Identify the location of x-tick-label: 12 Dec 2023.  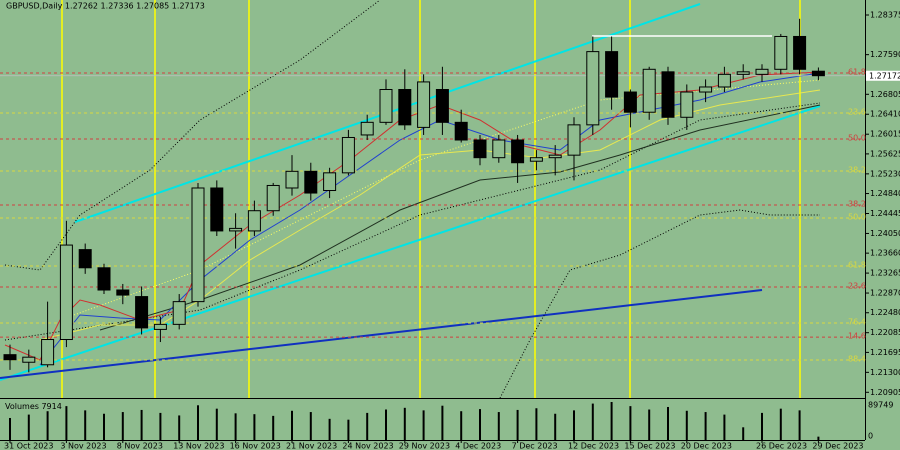
(593, 446).